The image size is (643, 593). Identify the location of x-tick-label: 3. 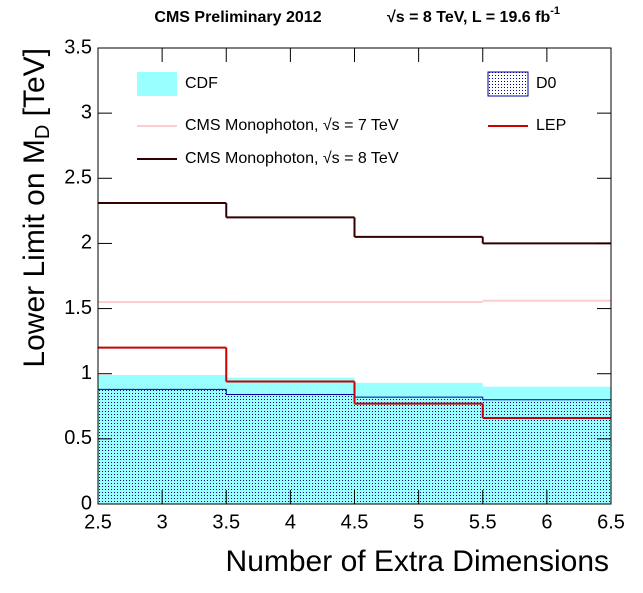
(162, 522).